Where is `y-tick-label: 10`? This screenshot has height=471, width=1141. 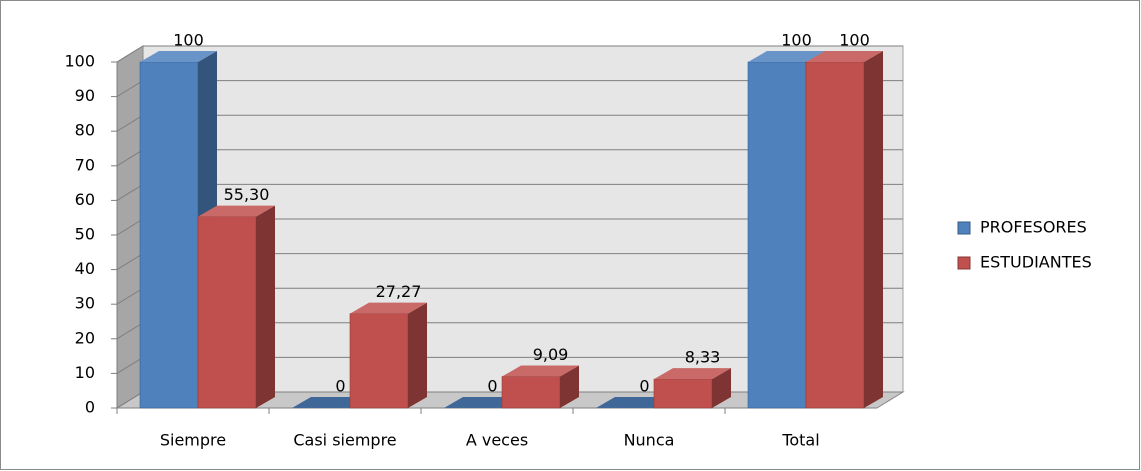 y-tick-label: 10 is located at coordinates (85, 372).